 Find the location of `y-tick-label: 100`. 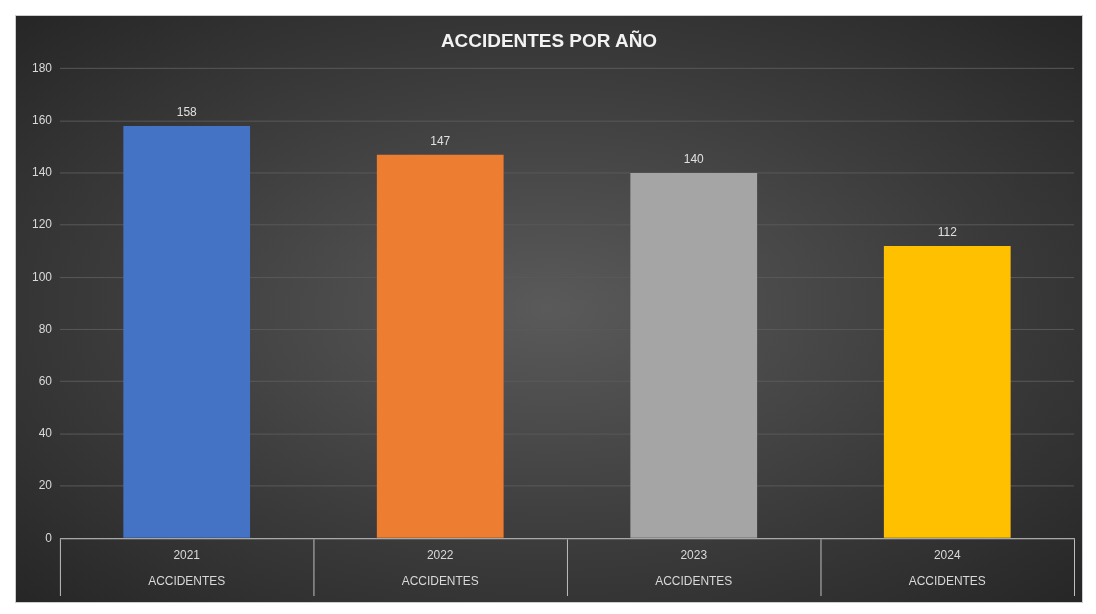

y-tick-label: 100 is located at coordinates (42, 276).